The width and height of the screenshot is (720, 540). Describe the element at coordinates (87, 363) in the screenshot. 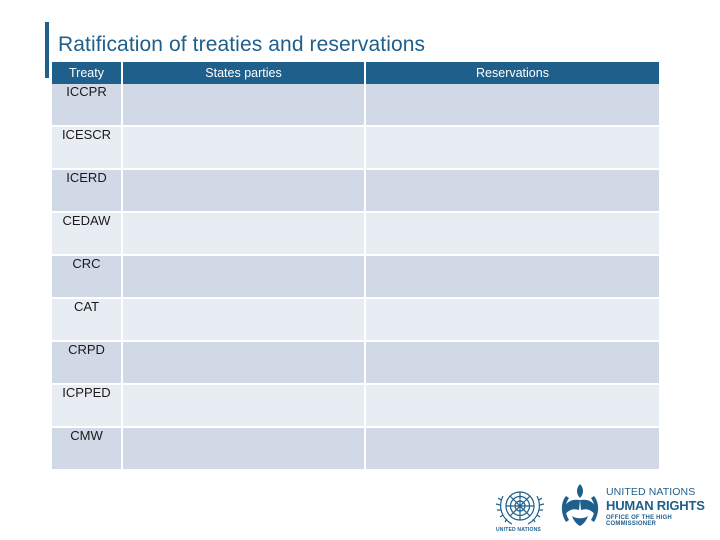

I see `treaty-cell: CRPD` at that location.